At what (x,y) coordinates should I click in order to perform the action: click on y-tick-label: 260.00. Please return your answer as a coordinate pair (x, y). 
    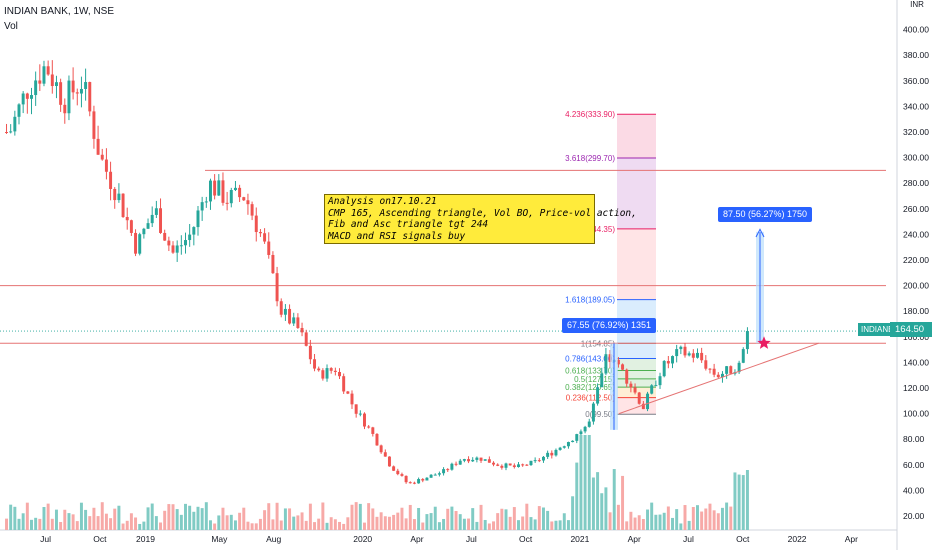
    Looking at the image, I should click on (916, 209).